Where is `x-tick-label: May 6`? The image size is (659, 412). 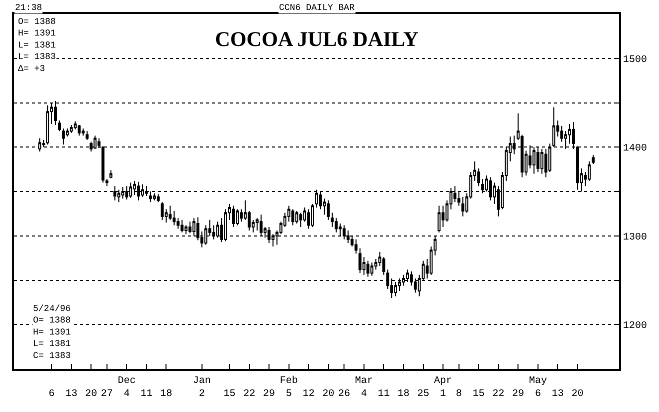
x-tick-label: May 6 is located at coordinates (537, 388).